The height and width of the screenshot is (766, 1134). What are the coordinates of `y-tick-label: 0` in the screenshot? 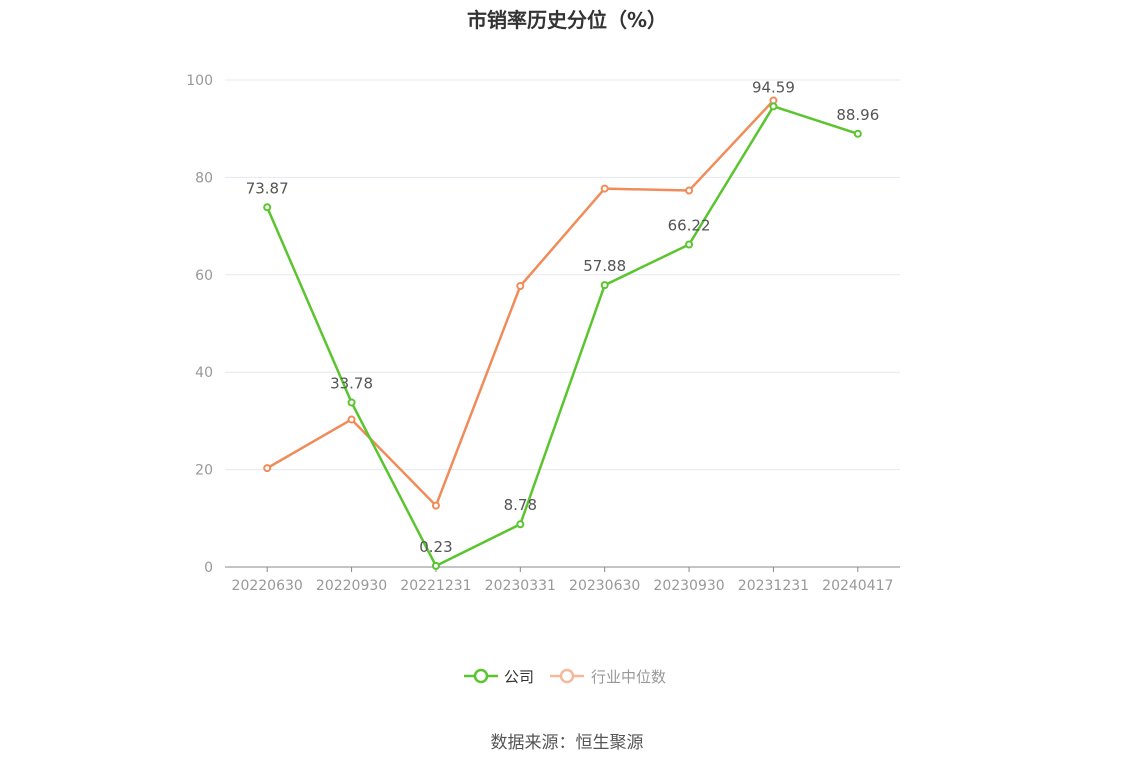 It's located at (208, 568).